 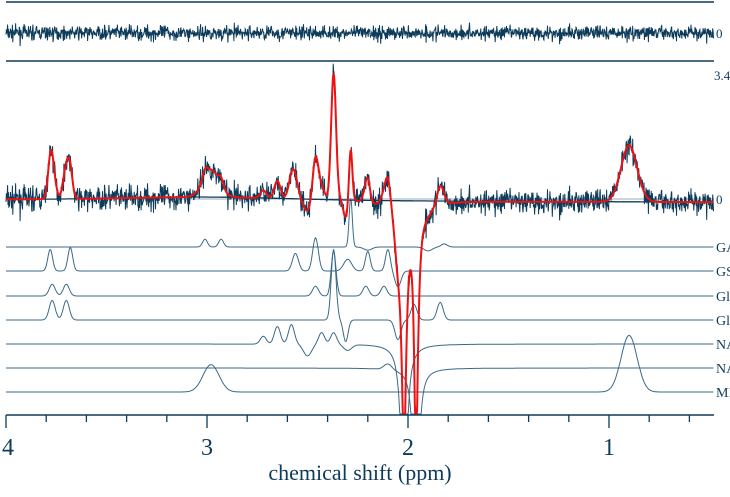 What do you see at coordinates (723, 297) in the screenshot?
I see `component-label-2: Gl` at bounding box center [723, 297].